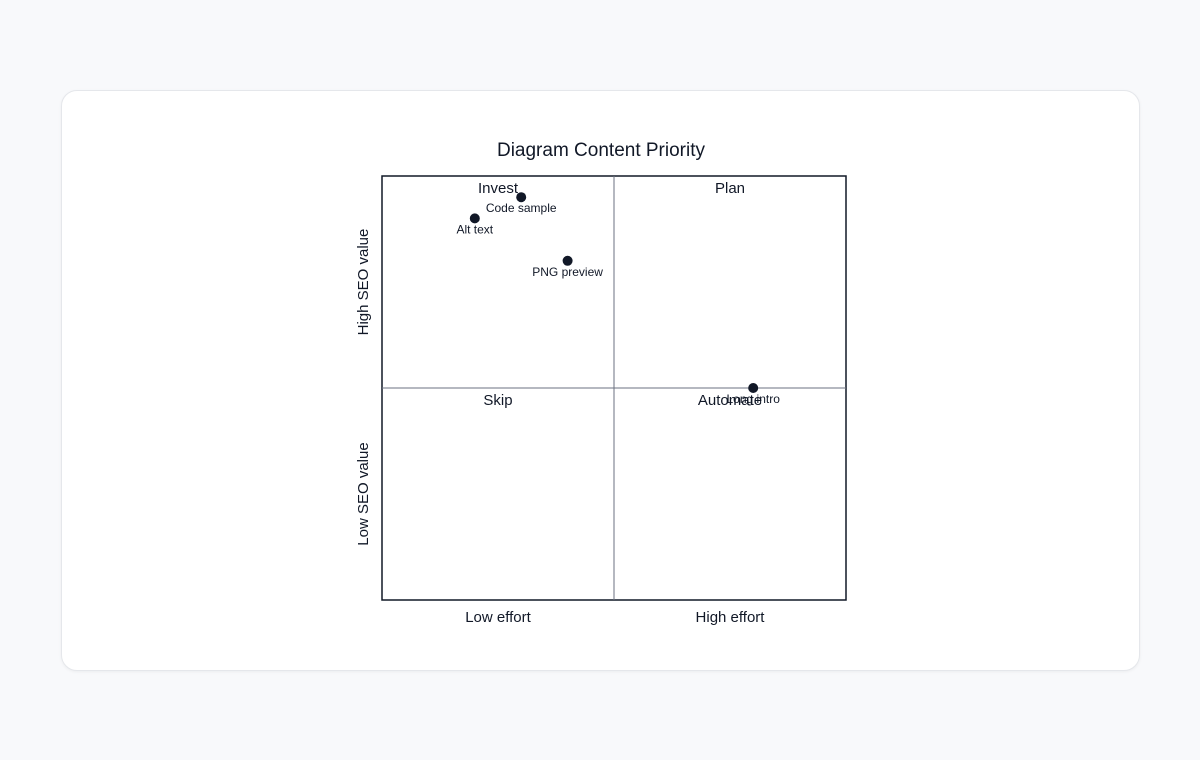 This screenshot has width=1200, height=760. What do you see at coordinates (731, 617) in the screenshot?
I see `x-axis-high-label: High effort` at bounding box center [731, 617].